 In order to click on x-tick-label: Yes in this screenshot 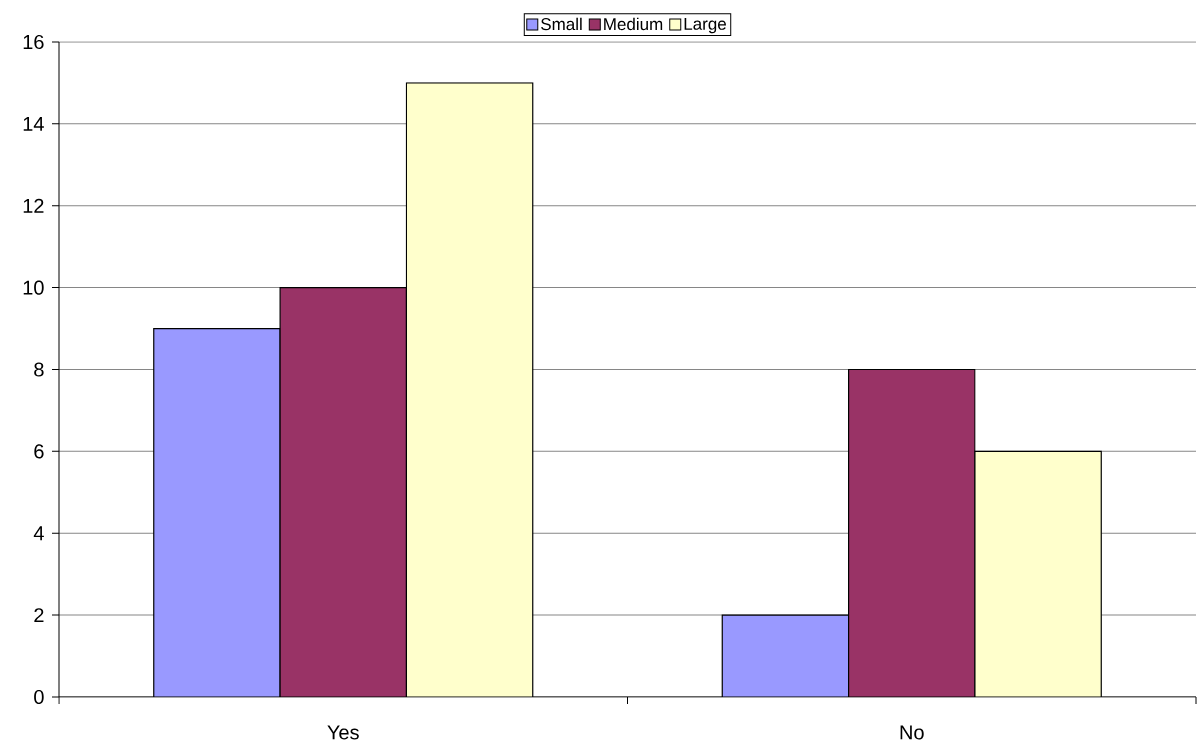, I will do `click(343, 732)`.